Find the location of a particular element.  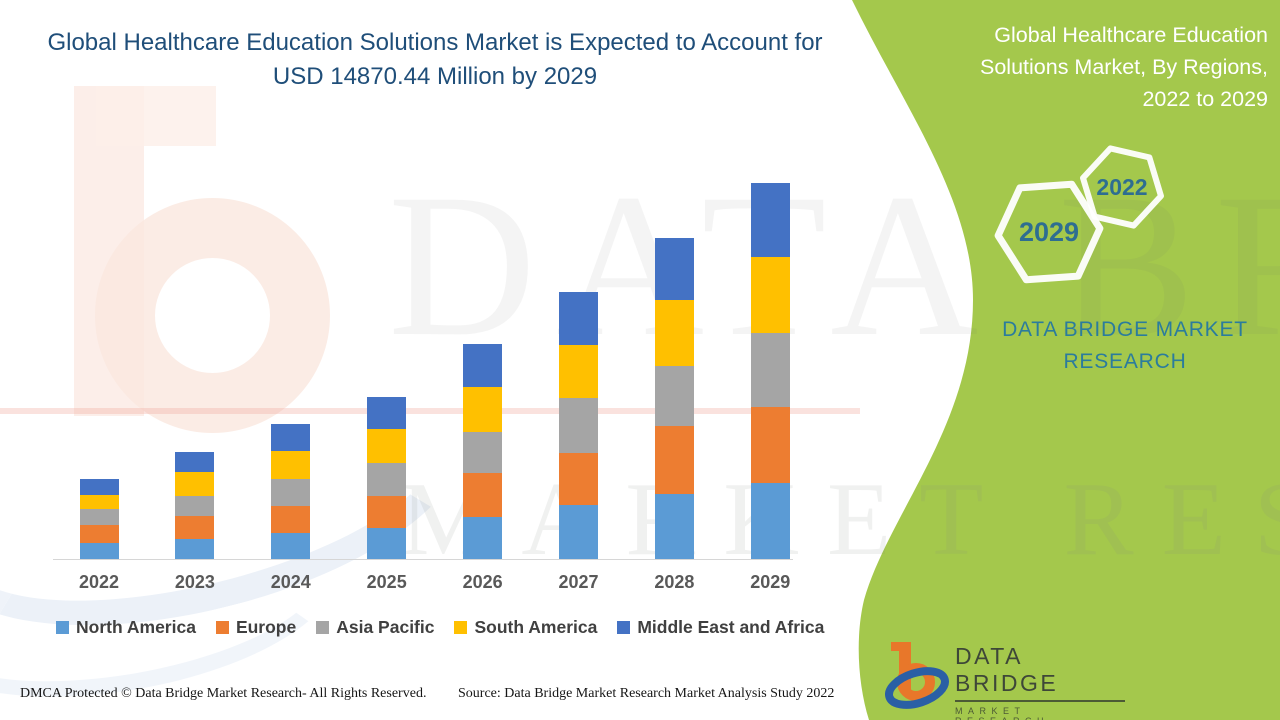

stacked-bar-2028 is located at coordinates (674, 398).